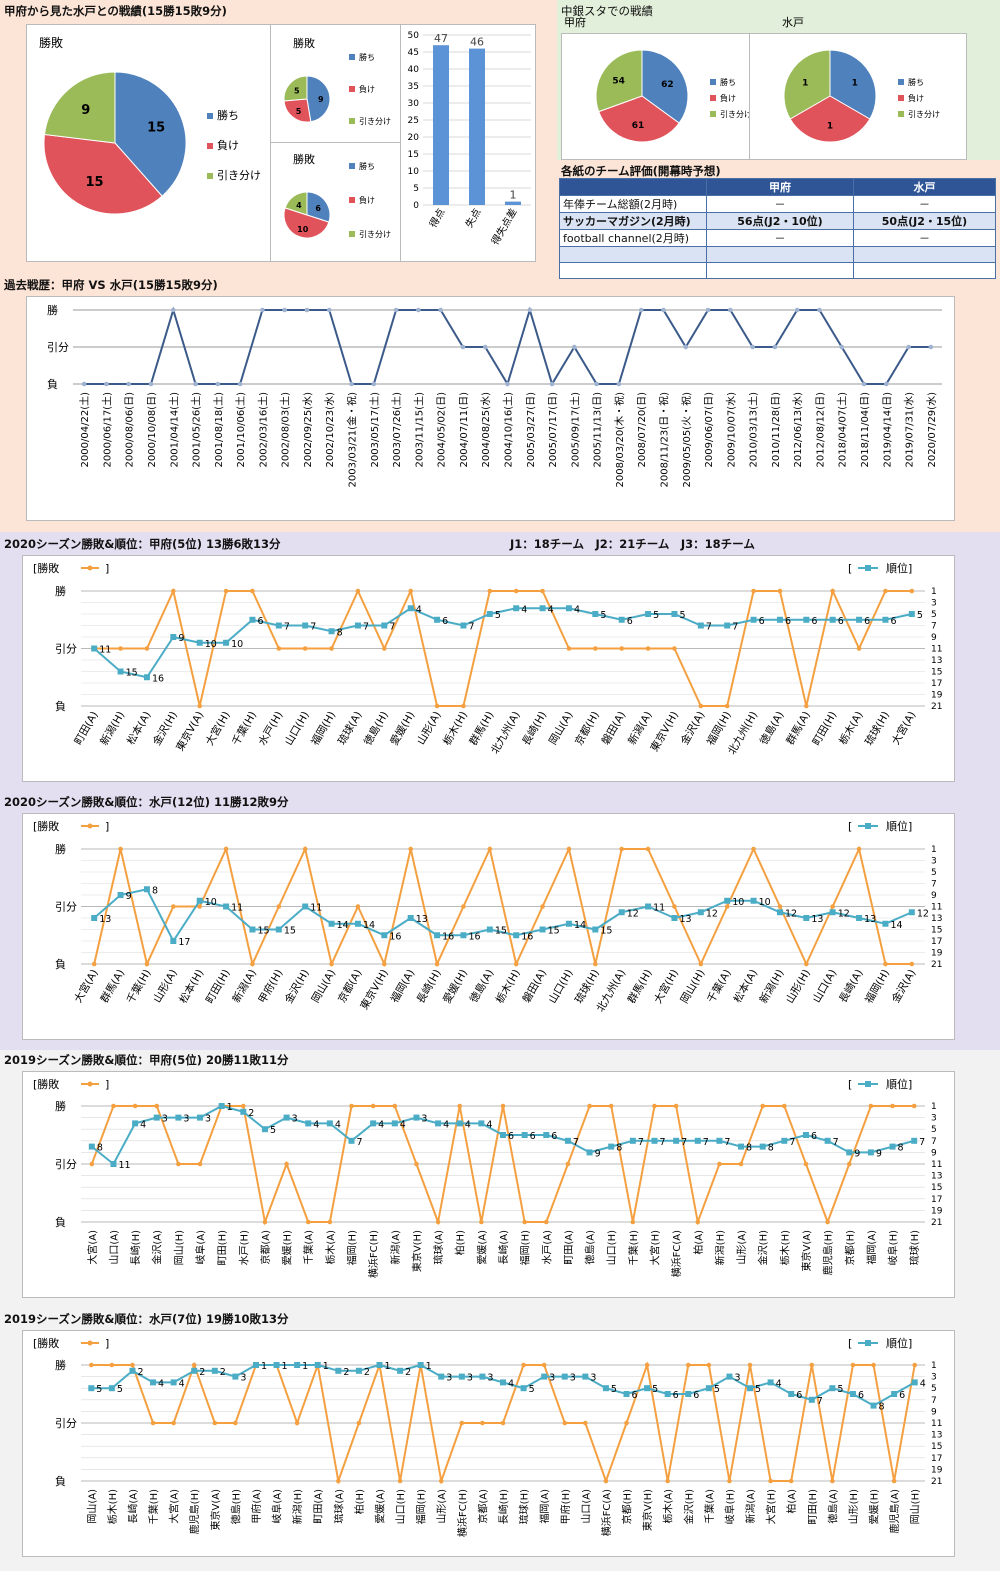 This screenshot has height=1571, width=1000. What do you see at coordinates (85, 110) in the screenshot?
I see `pie-value-label: 9` at bounding box center [85, 110].